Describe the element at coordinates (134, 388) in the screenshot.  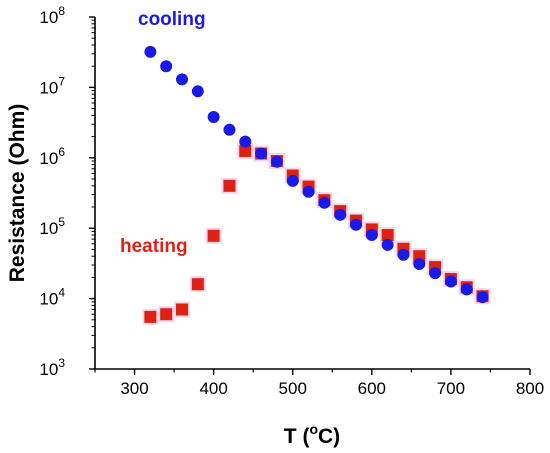
I see `x-tick-label: 300` at that location.